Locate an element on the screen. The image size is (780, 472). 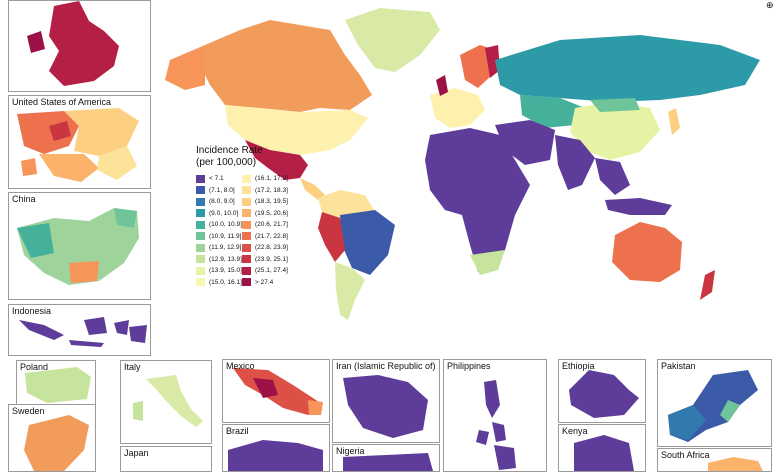
legend-item: (17.2, 18.3] is located at coordinates (265, 191).